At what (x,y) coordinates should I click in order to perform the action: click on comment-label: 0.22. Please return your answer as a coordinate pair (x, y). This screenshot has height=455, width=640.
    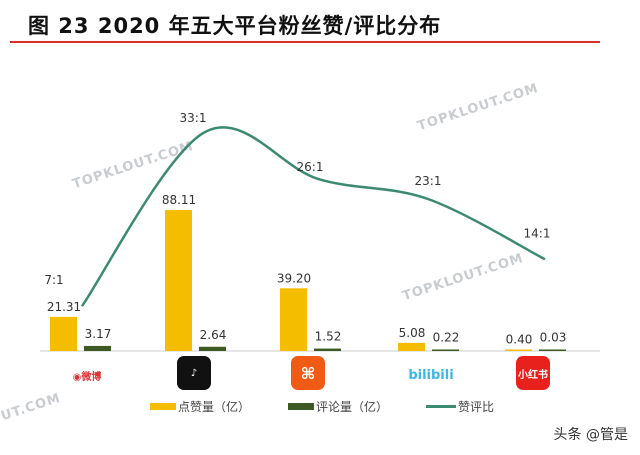
    Looking at the image, I should click on (446, 338).